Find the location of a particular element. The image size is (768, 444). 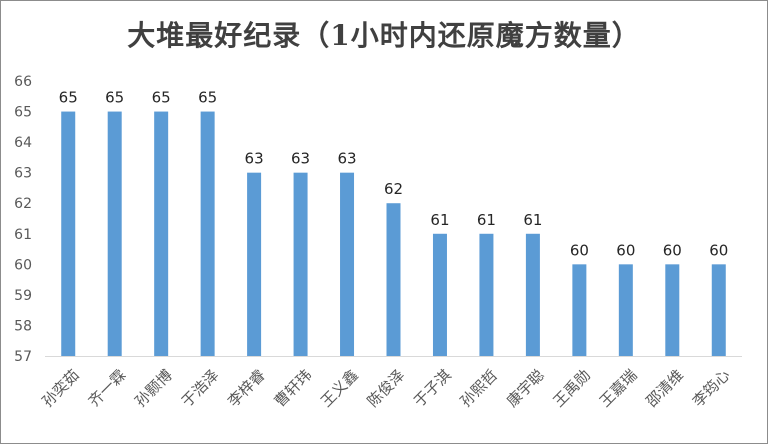

category-label: 于子淇 is located at coordinates (432, 388).